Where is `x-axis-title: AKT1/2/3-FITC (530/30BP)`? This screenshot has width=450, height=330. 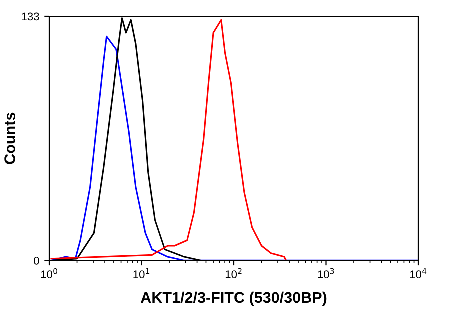
x-axis-title: AKT1/2/3-FITC (530/30BP) is located at coordinates (233, 299).